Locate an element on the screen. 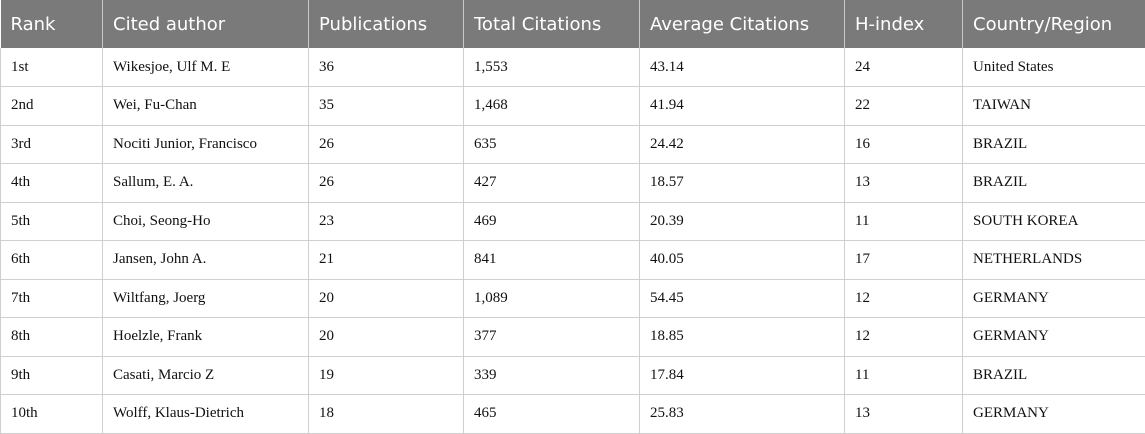 The height and width of the screenshot is (434, 1145). cell-h-index: 16 is located at coordinates (904, 144).